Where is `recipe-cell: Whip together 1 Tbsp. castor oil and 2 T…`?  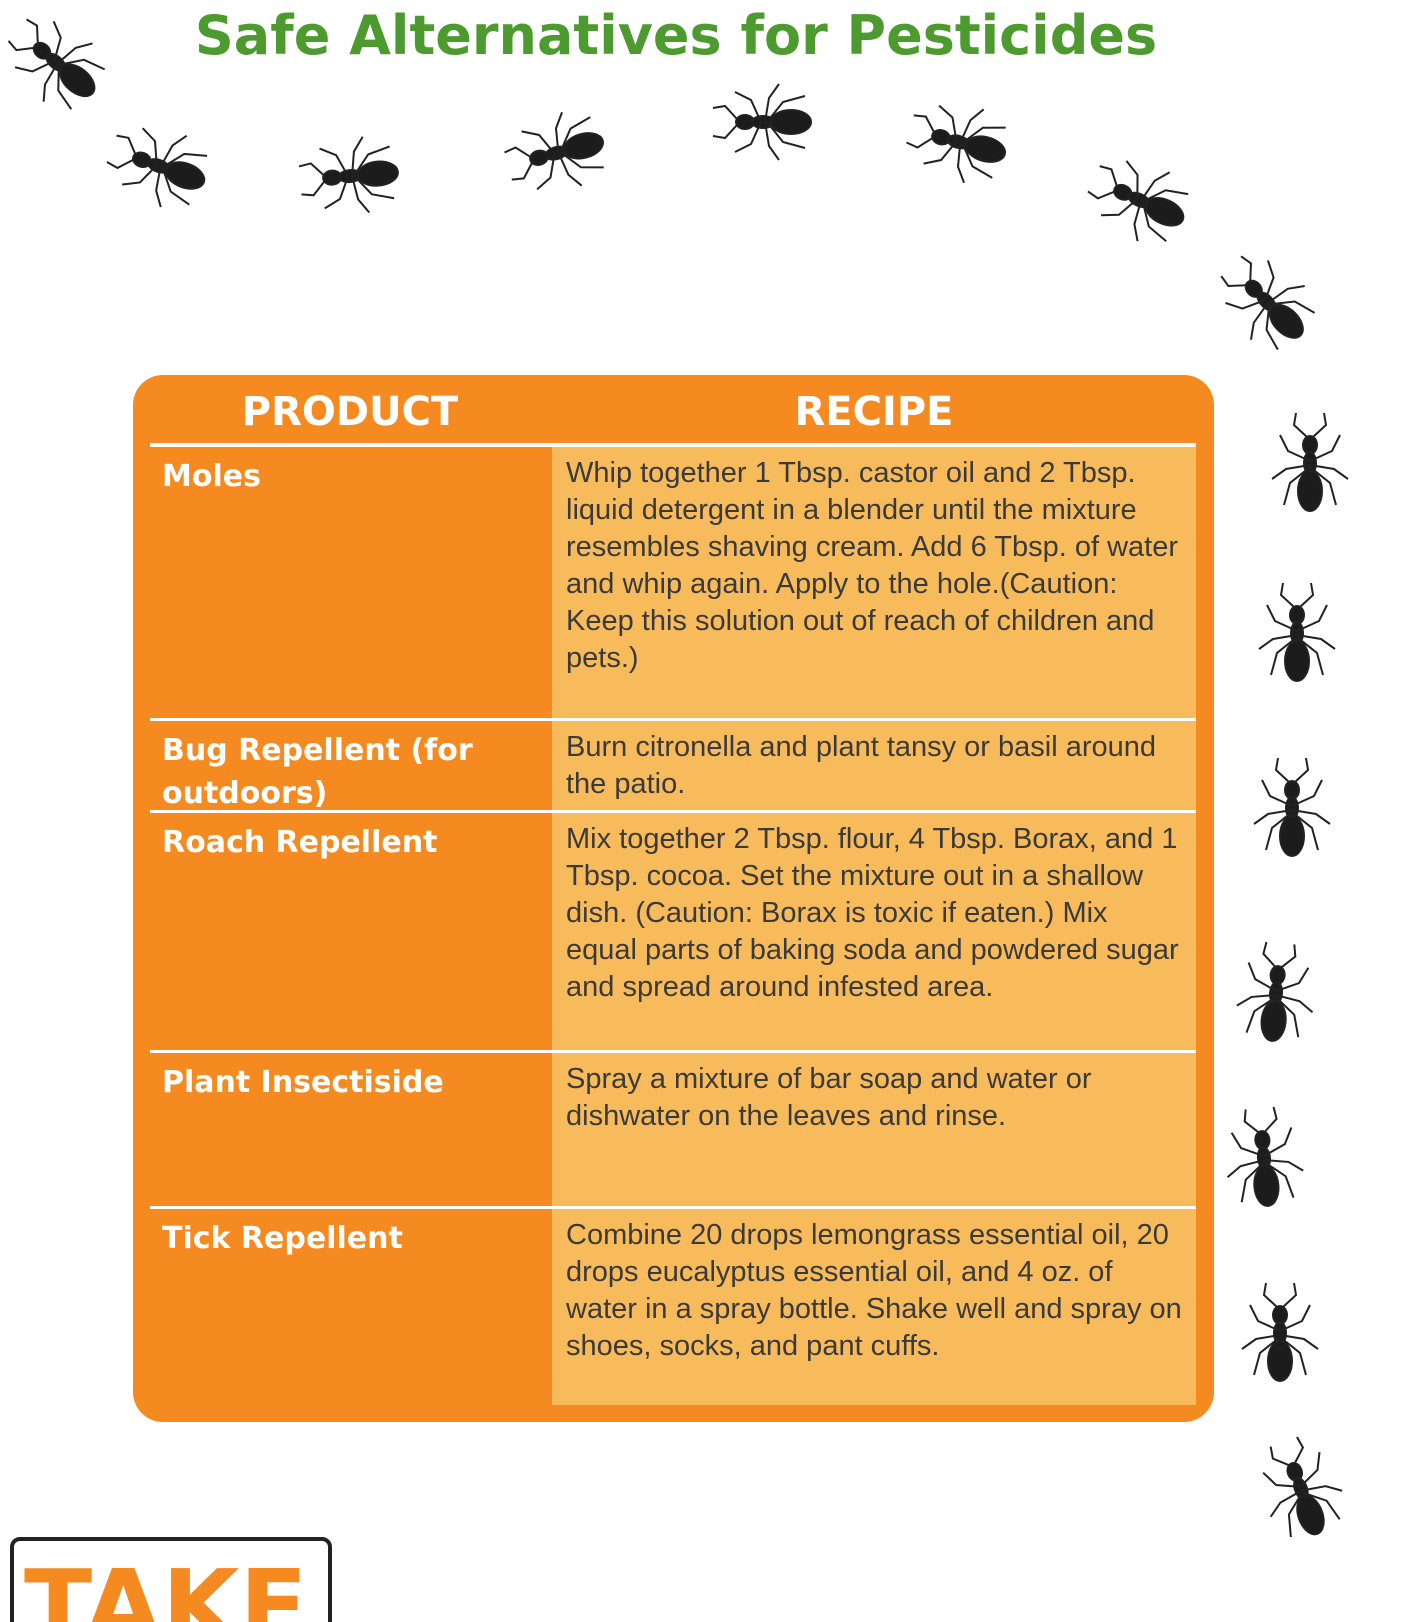
recipe-cell: Whip together 1 Tbsp. castor oil and 2 T… is located at coordinates (874, 582).